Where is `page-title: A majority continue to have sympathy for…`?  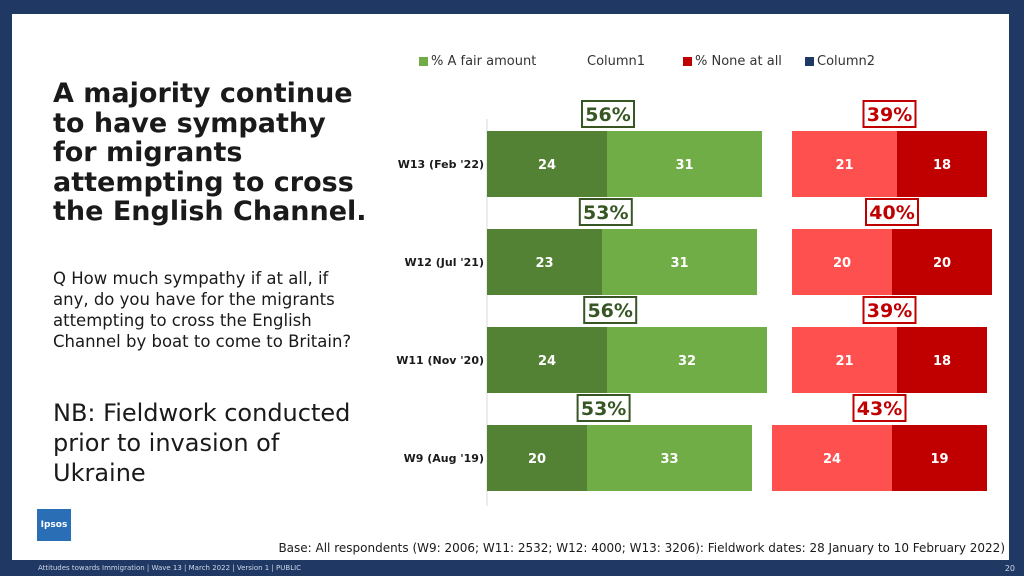
page-title: A majority continue to have sympathy for… is located at coordinates (210, 152).